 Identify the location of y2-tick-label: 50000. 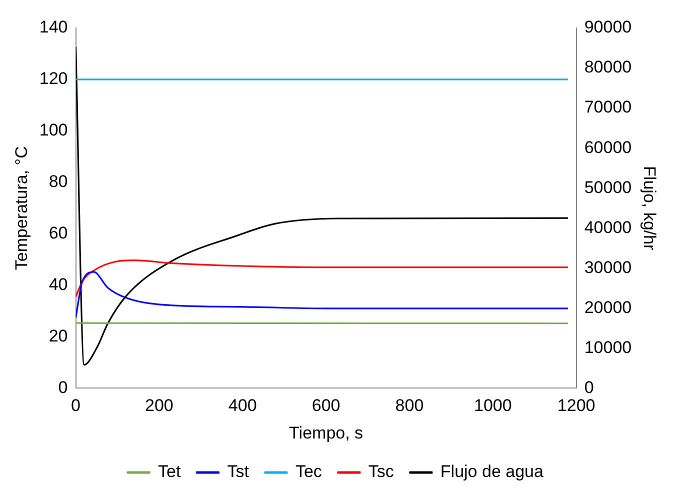
(608, 187).